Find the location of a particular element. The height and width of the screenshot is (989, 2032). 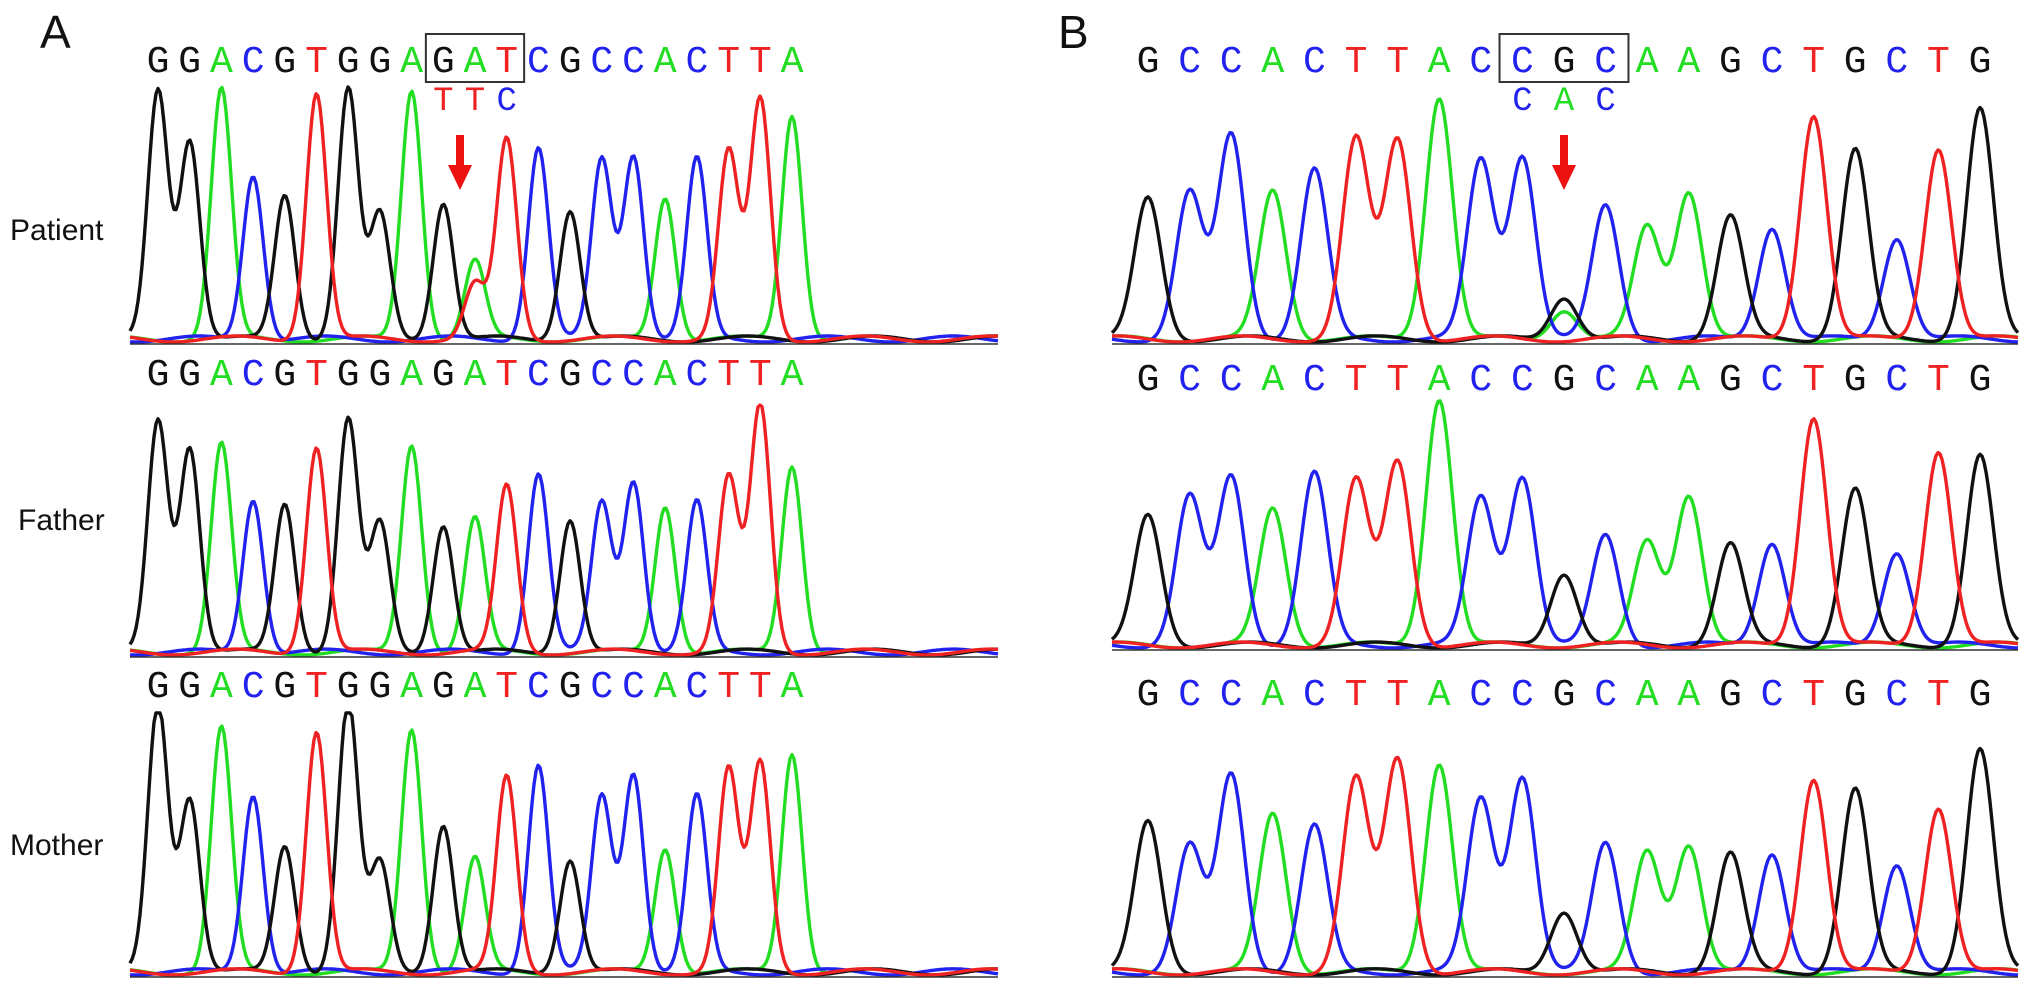

row-label-mother: Mother is located at coordinates (56, 845).